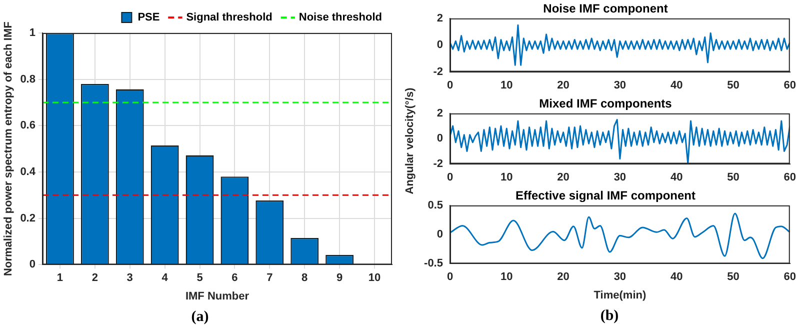 This screenshot has width=799, height=334. What do you see at coordinates (28, 172) in the screenshot?
I see `y-tick-label: 0.4` at bounding box center [28, 172].